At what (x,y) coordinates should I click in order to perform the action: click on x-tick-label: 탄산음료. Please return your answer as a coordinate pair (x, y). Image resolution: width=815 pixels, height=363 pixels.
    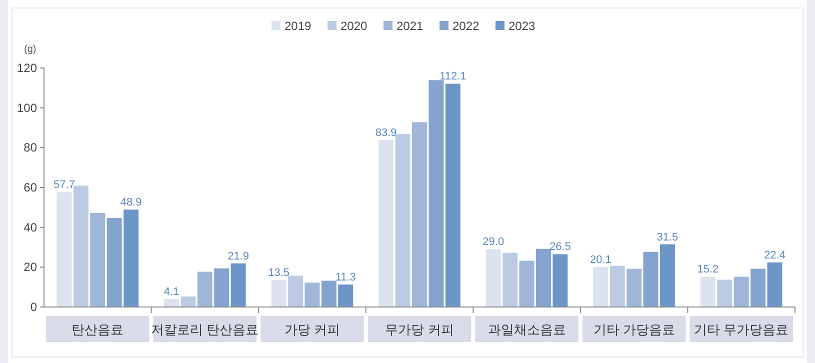
    Looking at the image, I should click on (98, 329).